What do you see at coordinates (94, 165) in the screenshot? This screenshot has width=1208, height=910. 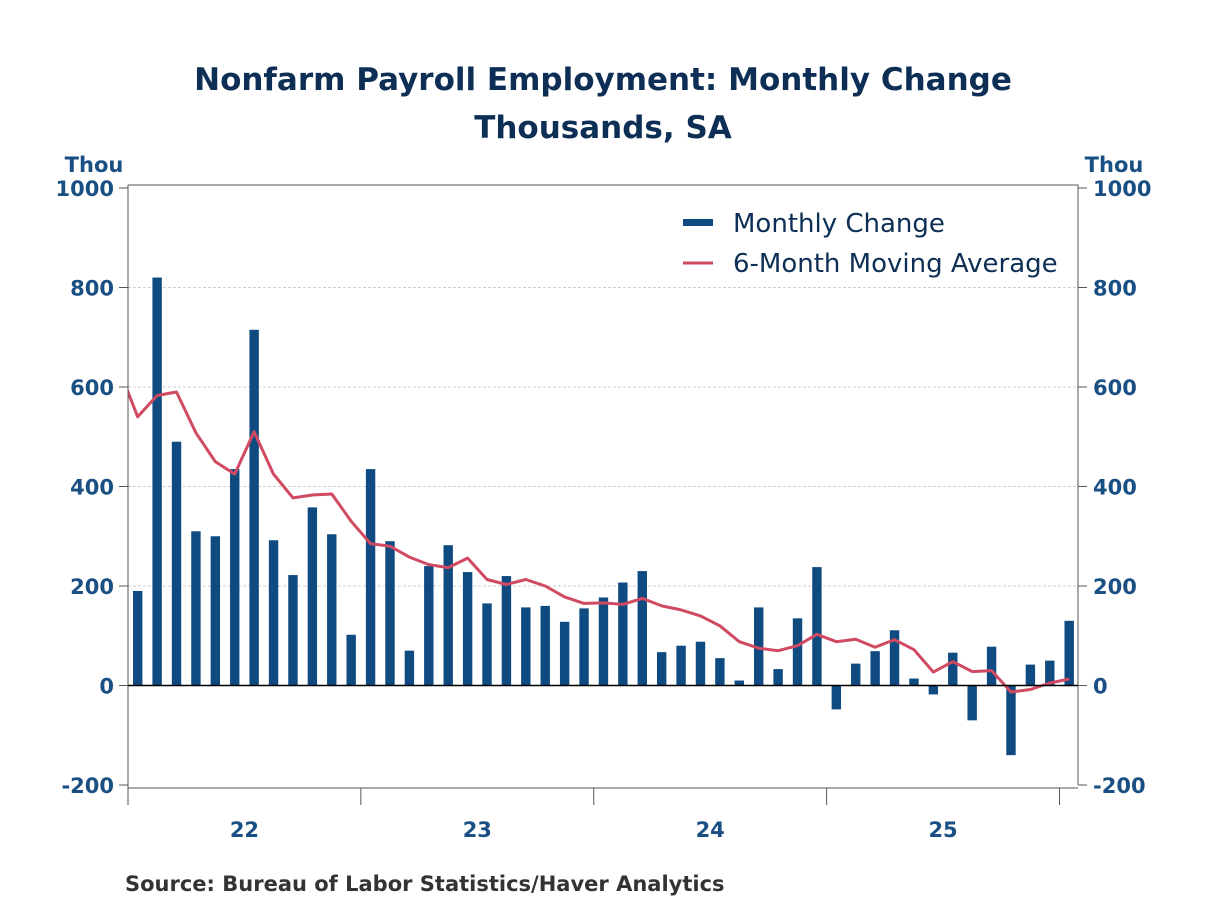 I see `y-axis-label-left: Thou` at bounding box center [94, 165].